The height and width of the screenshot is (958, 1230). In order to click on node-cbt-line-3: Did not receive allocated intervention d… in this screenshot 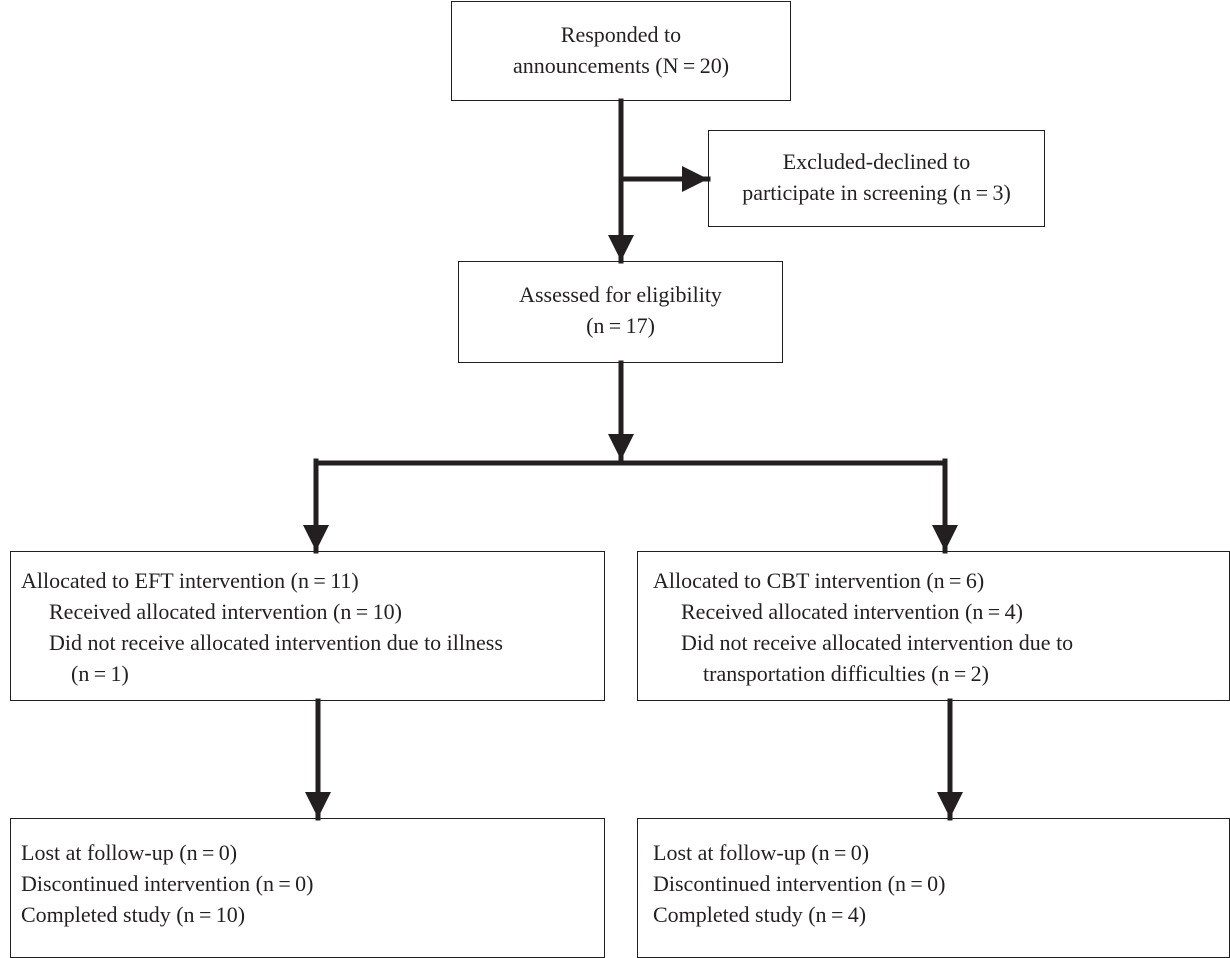, I will do `click(877, 642)`.